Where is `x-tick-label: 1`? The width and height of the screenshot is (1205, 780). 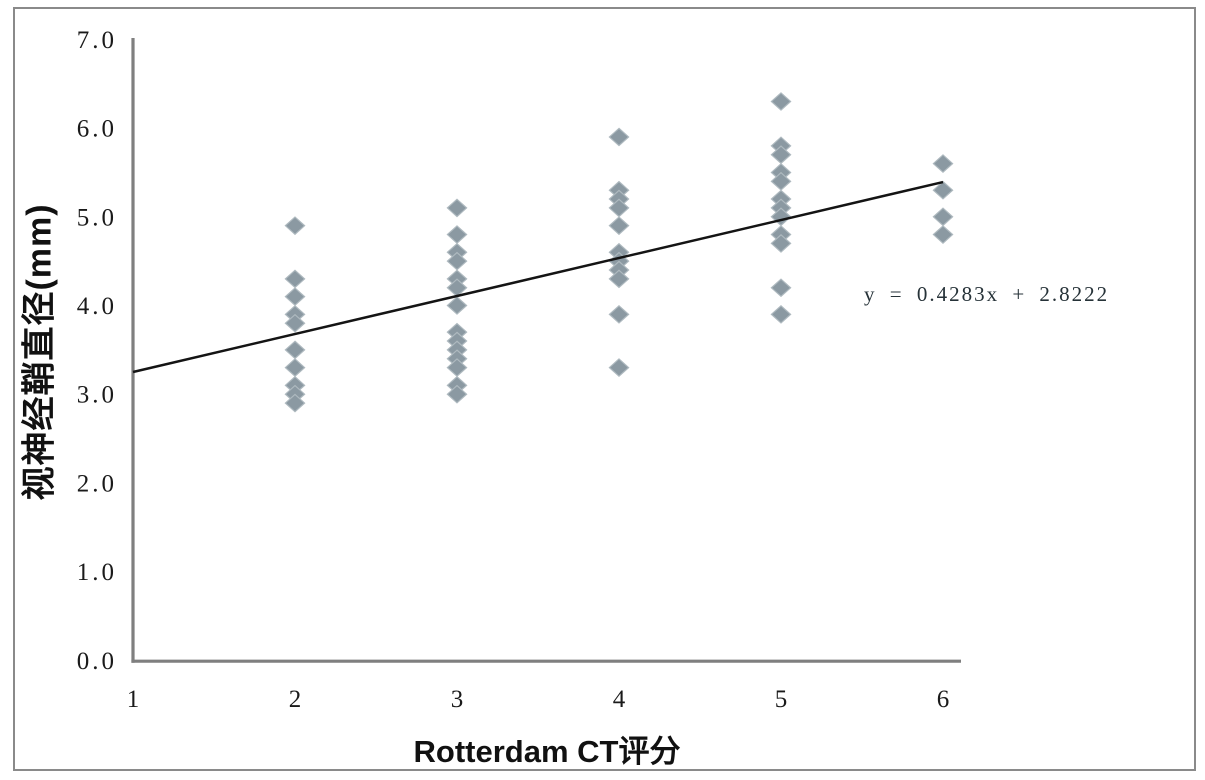
x-tick-label: 1 is located at coordinates (133, 699).